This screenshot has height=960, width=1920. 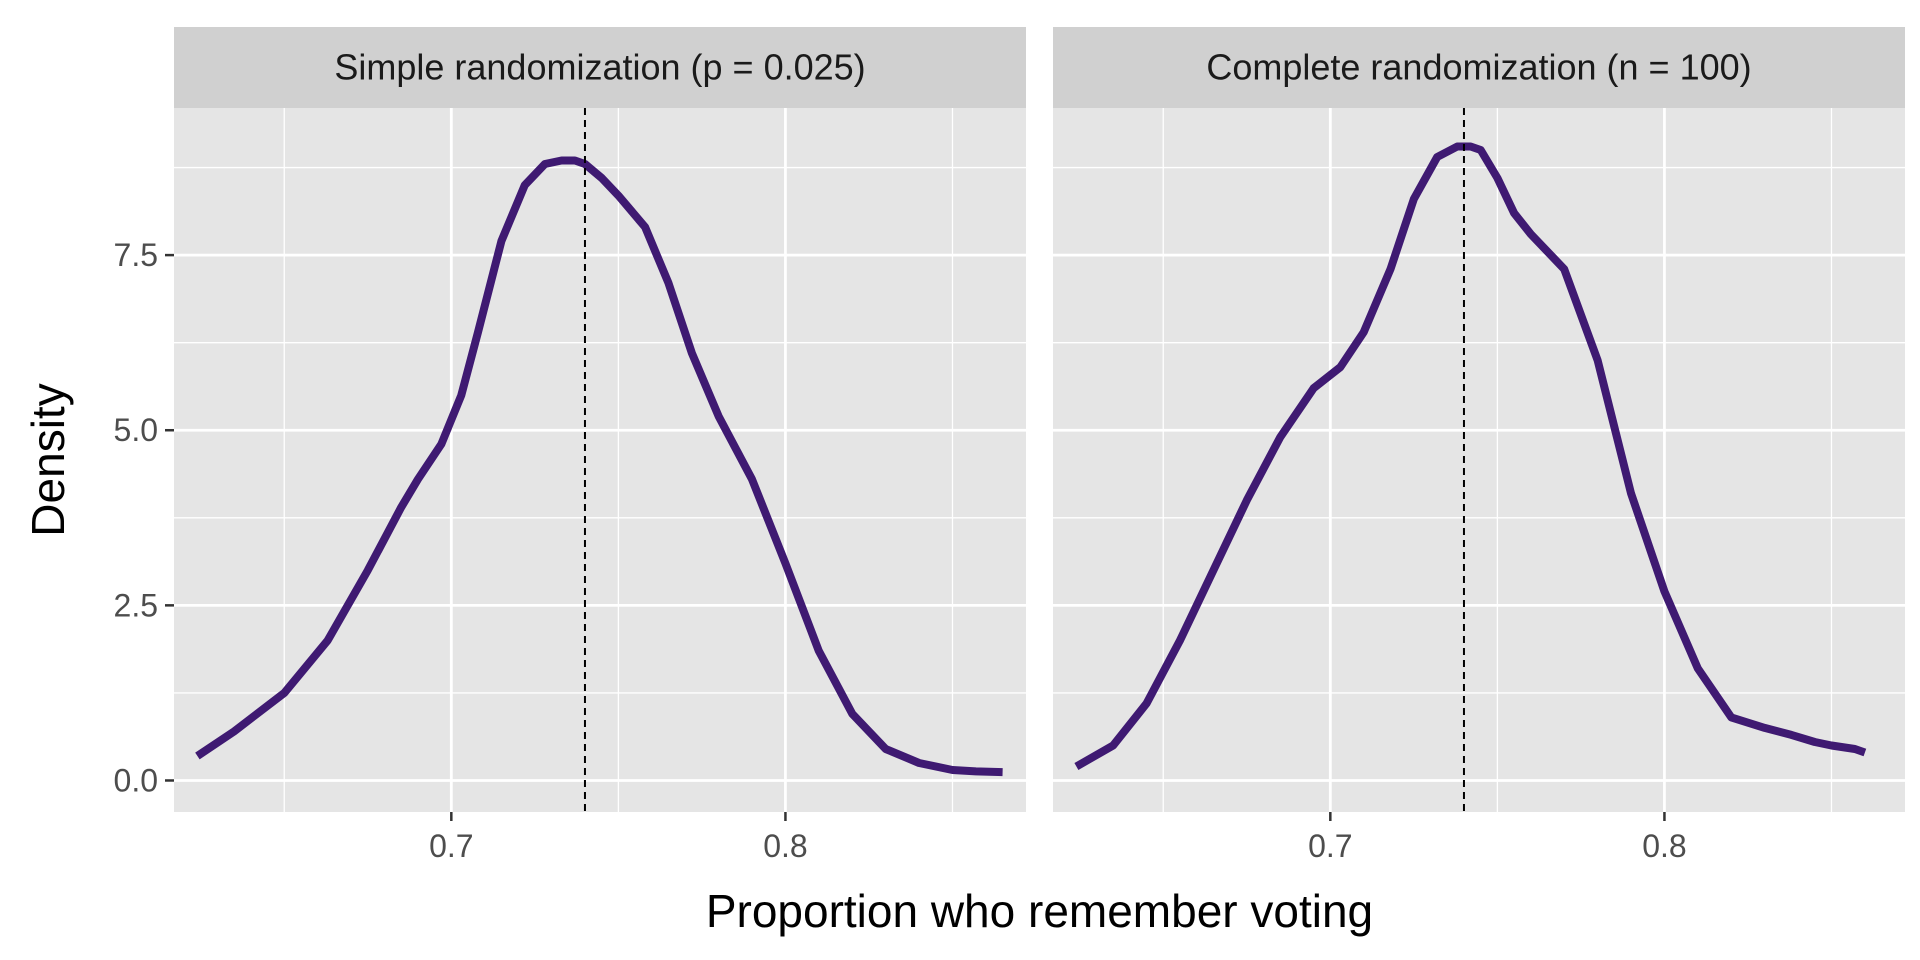 What do you see at coordinates (136, 605) in the screenshot?
I see `y-tick-label: 2.5` at bounding box center [136, 605].